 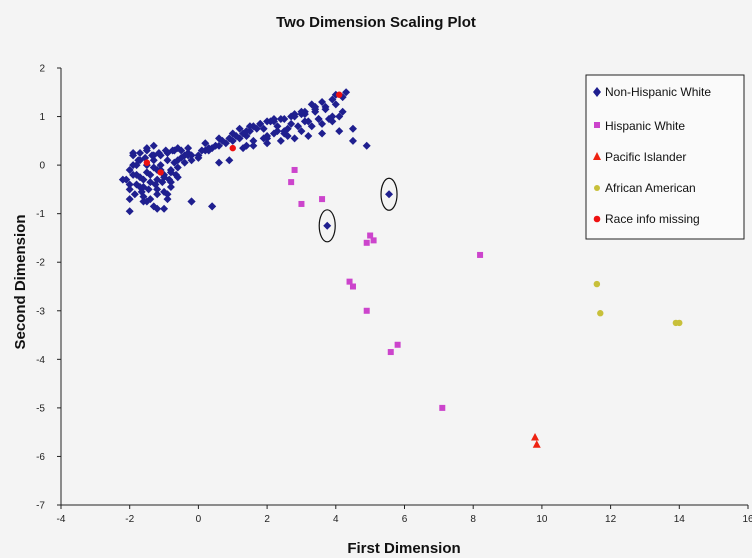 What do you see at coordinates (646, 219) in the screenshot?
I see `legend-item-race-info-missing: Race info missing` at bounding box center [646, 219].